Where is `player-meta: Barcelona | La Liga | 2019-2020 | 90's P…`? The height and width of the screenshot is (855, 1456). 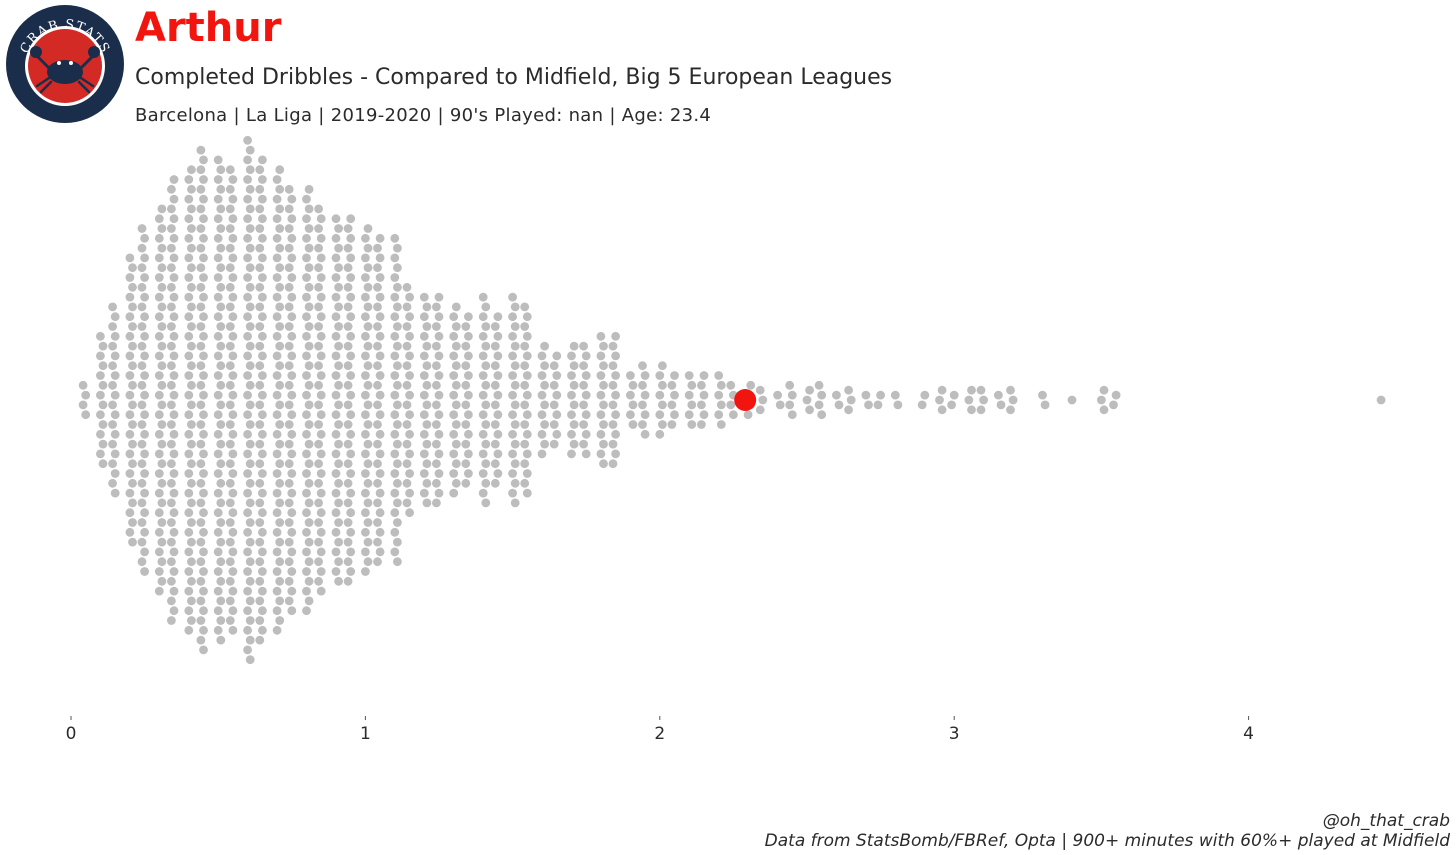 player-meta: Barcelona | La Liga | 2019-2020 | 90's P… is located at coordinates (423, 115).